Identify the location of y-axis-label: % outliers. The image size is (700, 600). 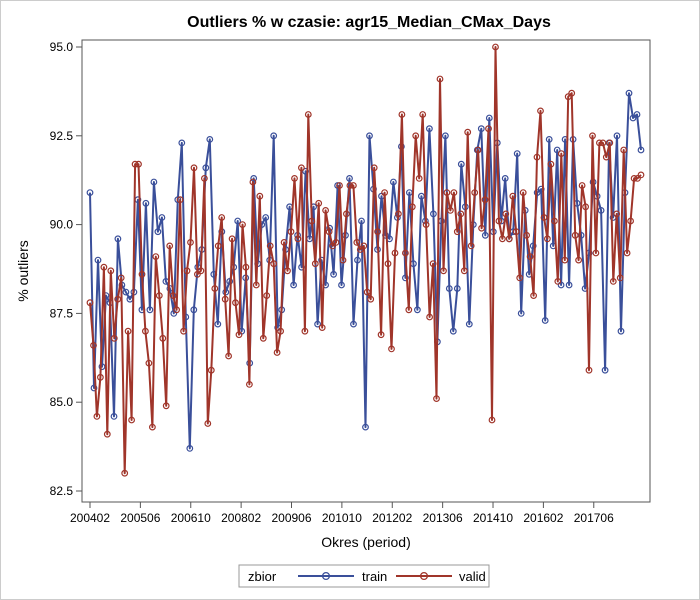
(23, 270).